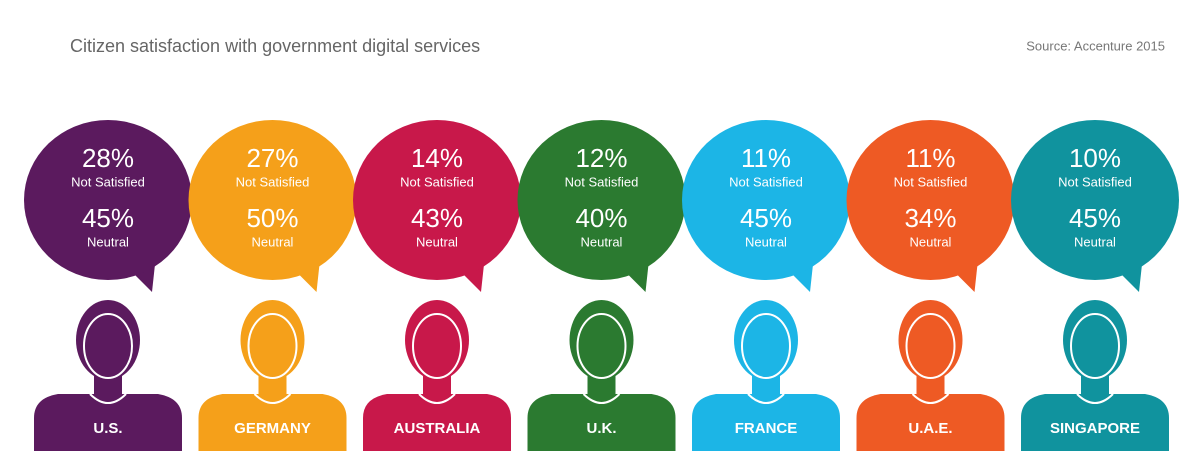 This screenshot has height=451, width=1200. What do you see at coordinates (108, 285) in the screenshot?
I see `panel: U.S. 28%Not Satisfied 45%Neutral` at bounding box center [108, 285].